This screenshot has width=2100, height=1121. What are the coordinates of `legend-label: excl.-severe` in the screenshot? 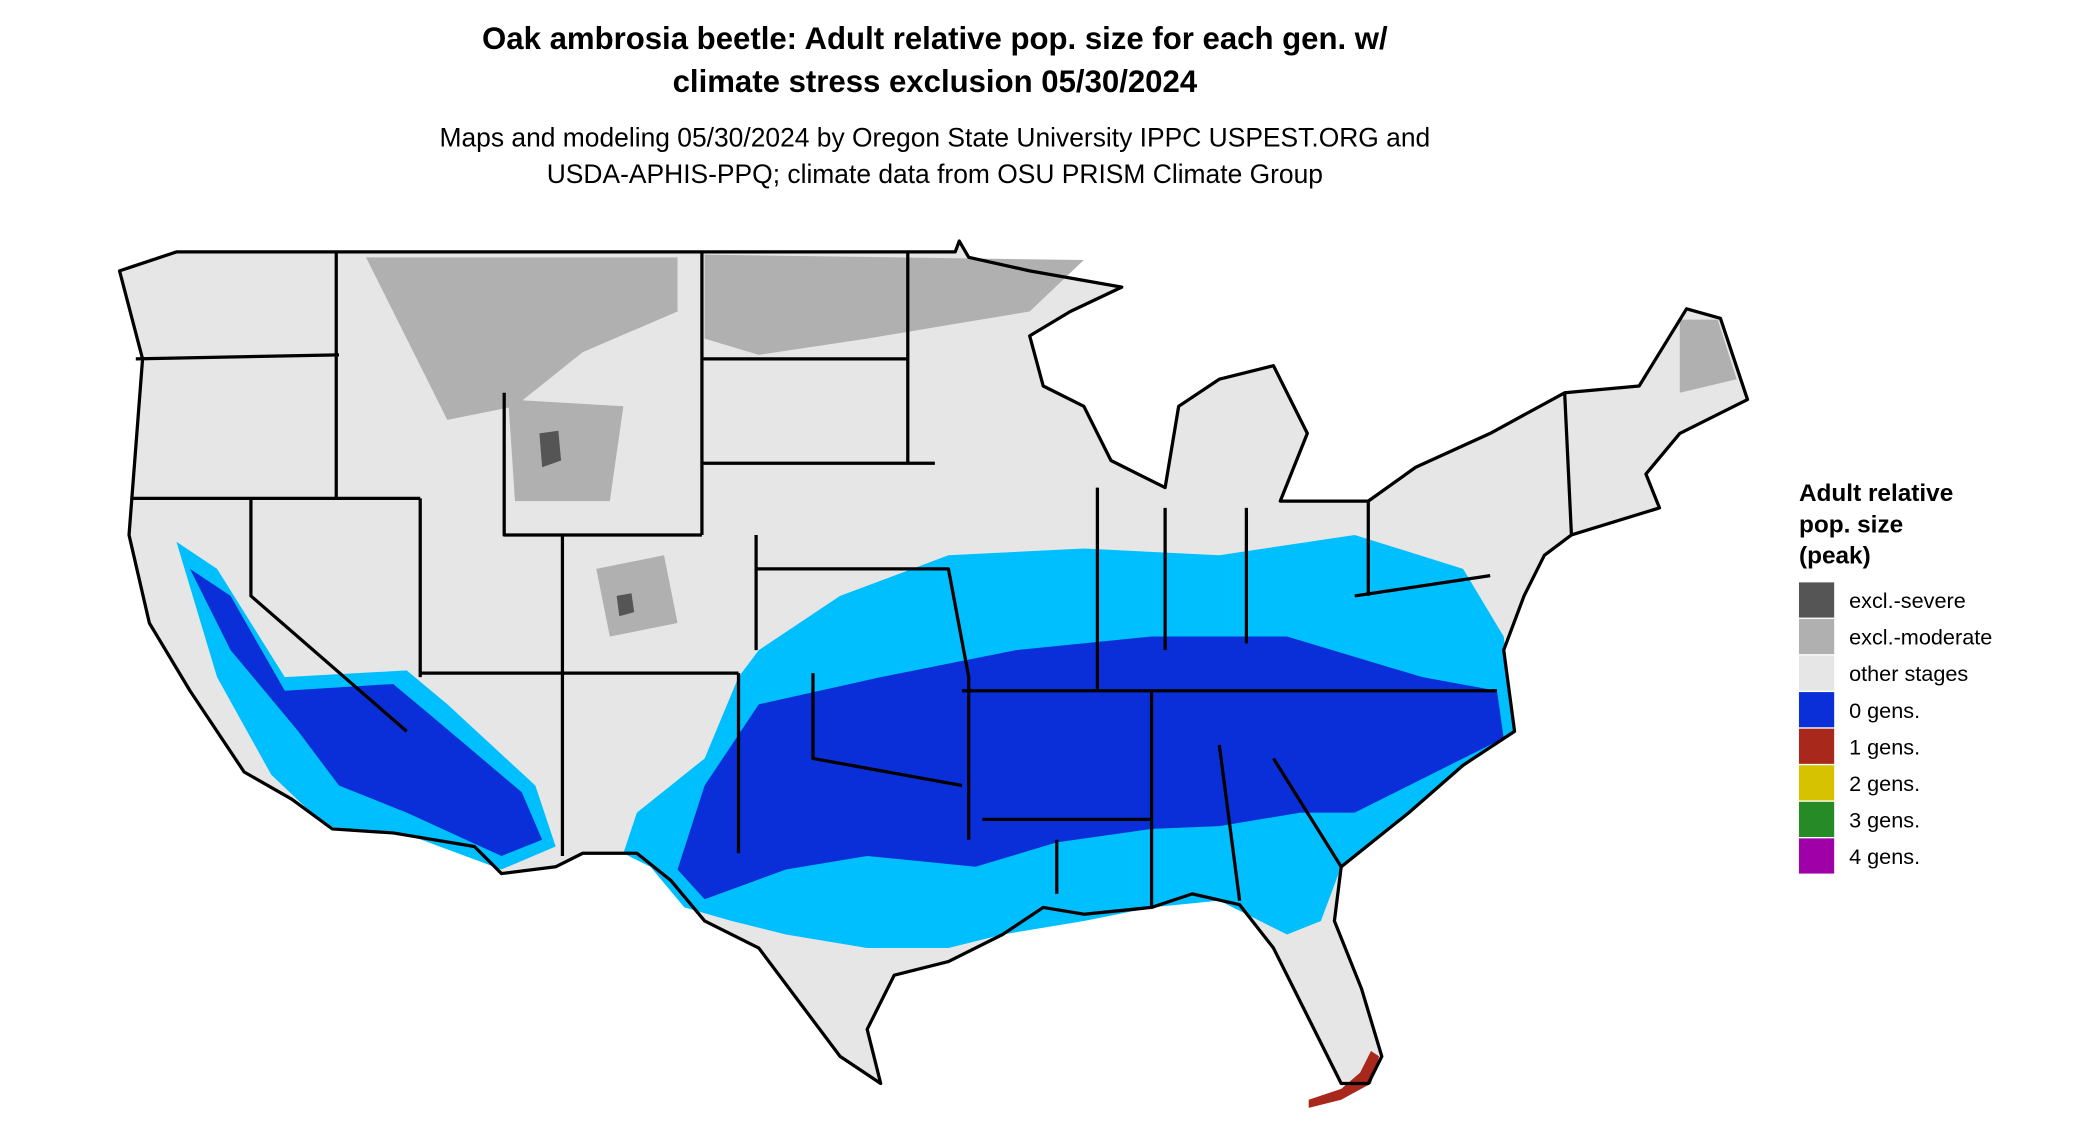 It's located at (1907, 600).